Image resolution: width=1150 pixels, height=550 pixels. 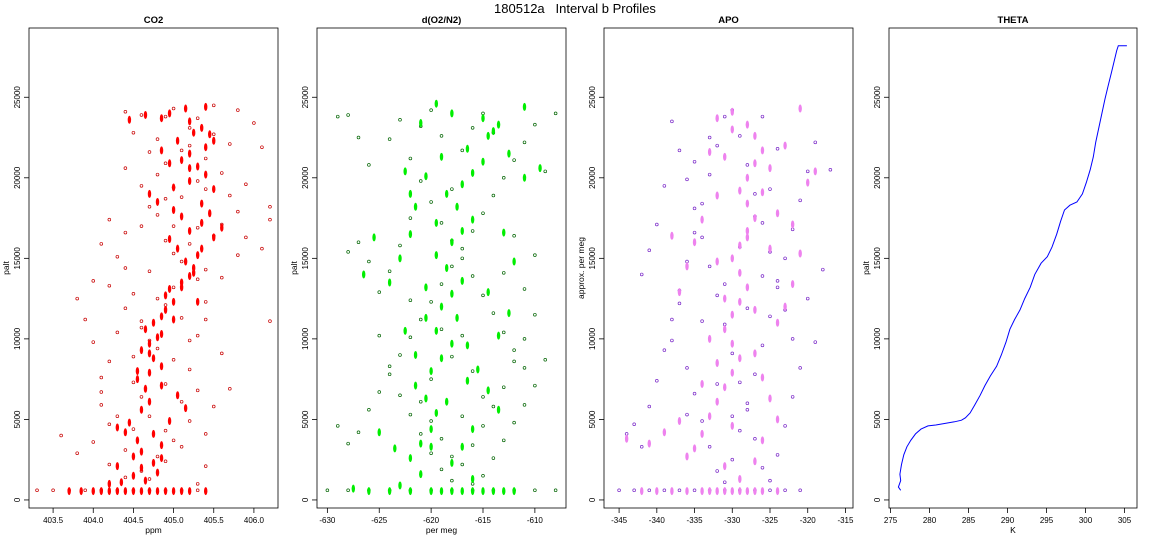 What do you see at coordinates (294, 268) in the screenshot?
I see `y-axis-label: palt` at bounding box center [294, 268].